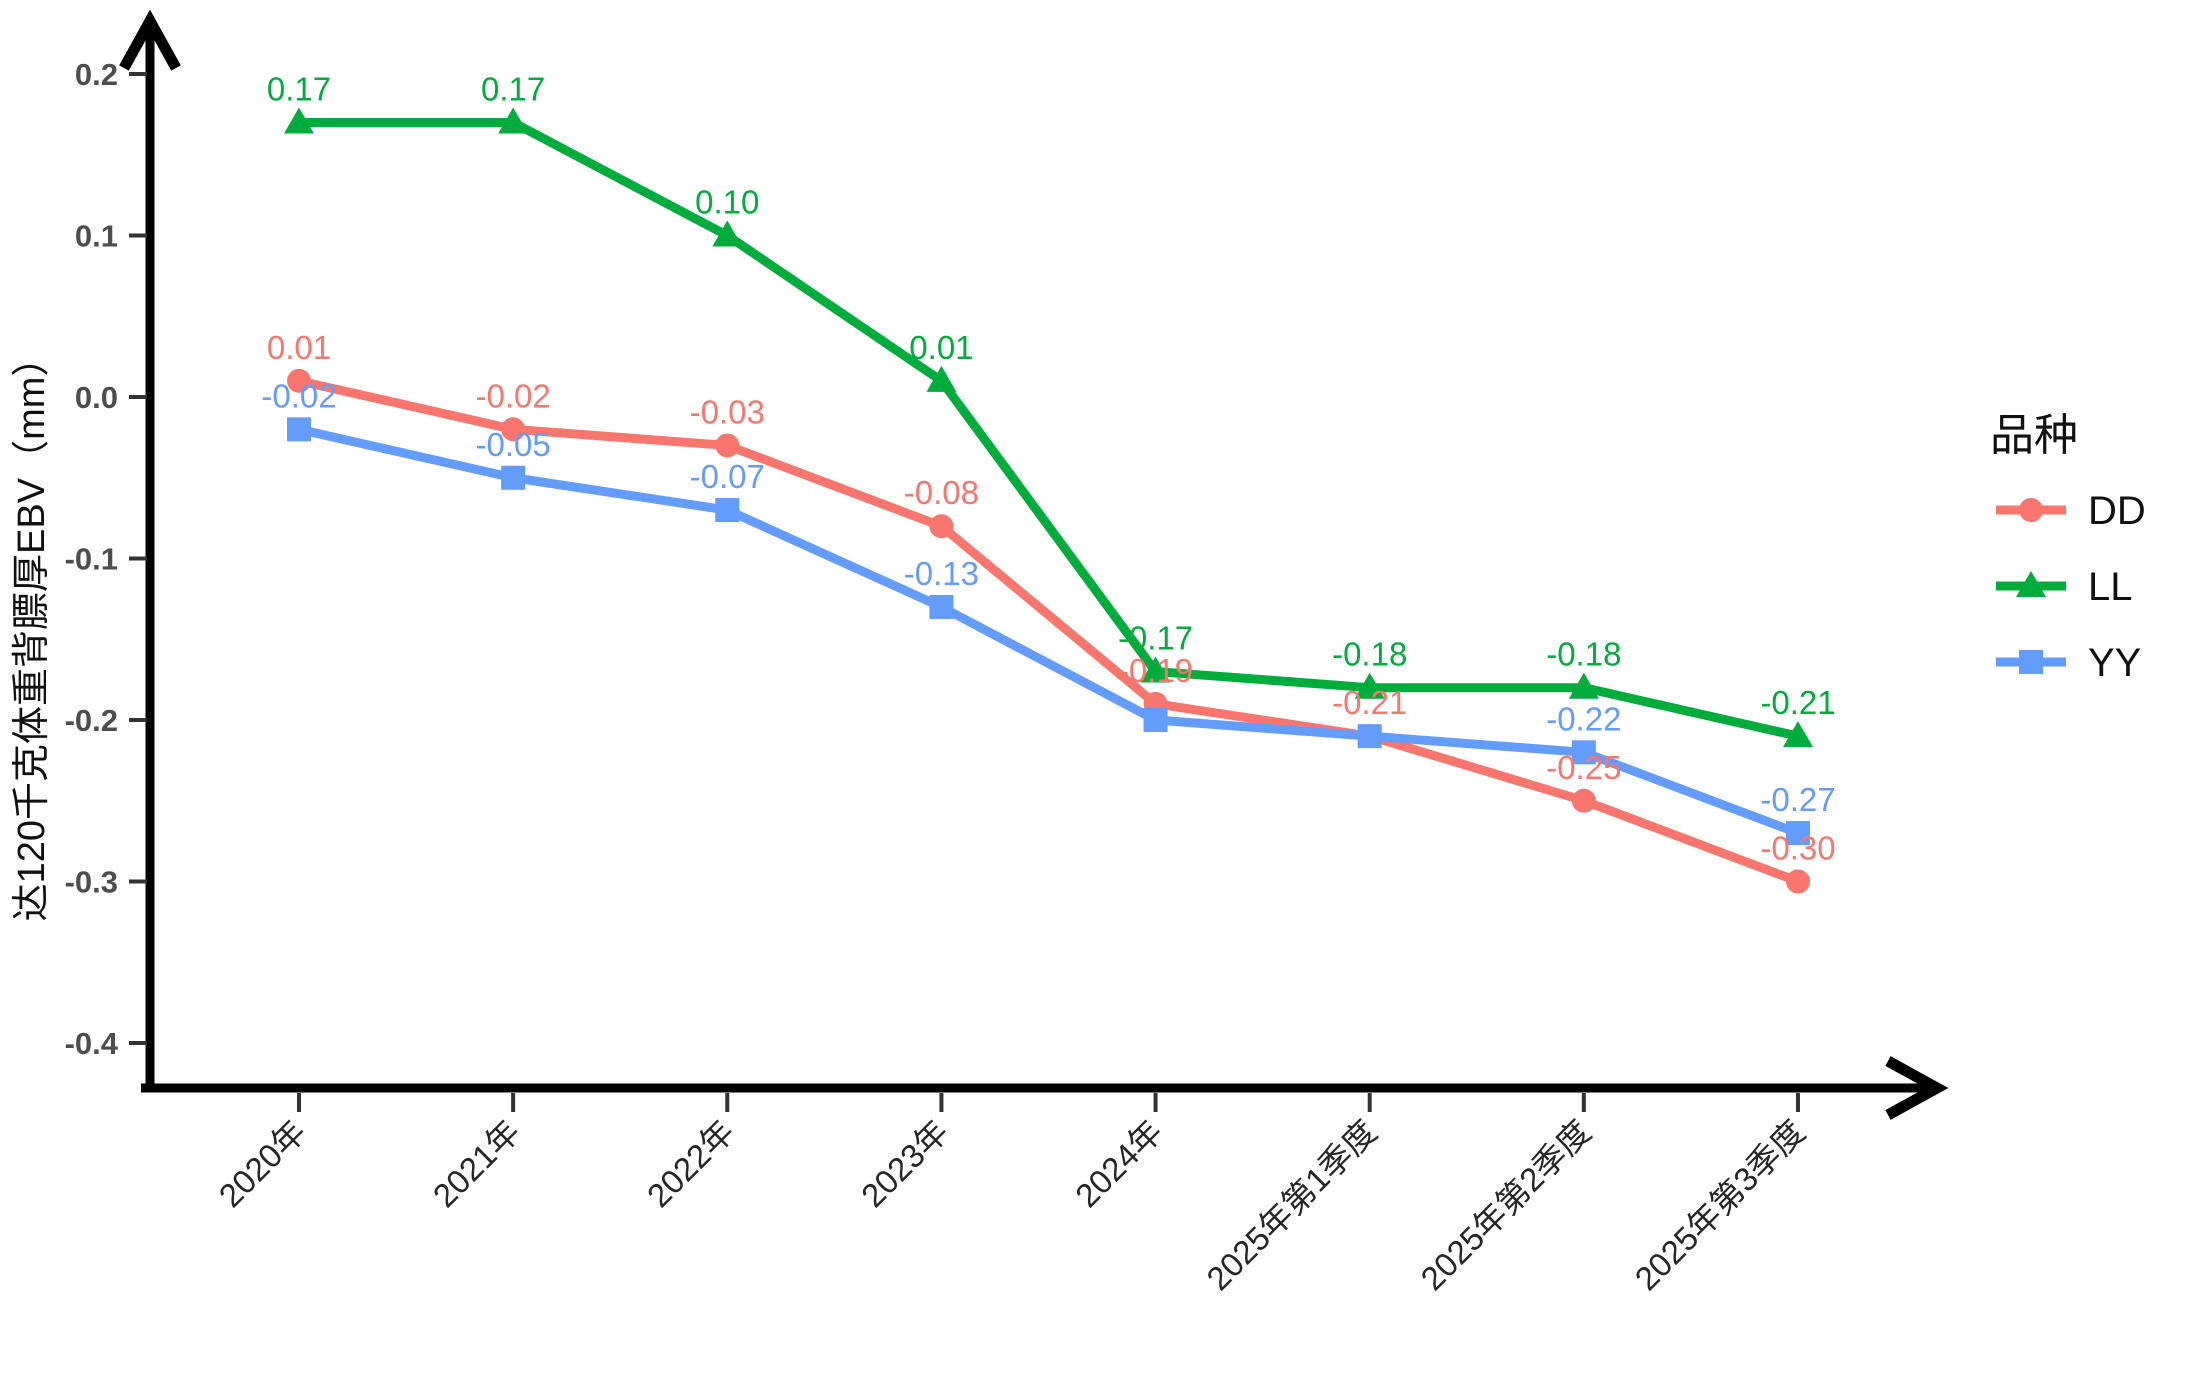 This screenshot has height=1400, width=2200. I want to click on y-axis-arrow, so click(150, 40).